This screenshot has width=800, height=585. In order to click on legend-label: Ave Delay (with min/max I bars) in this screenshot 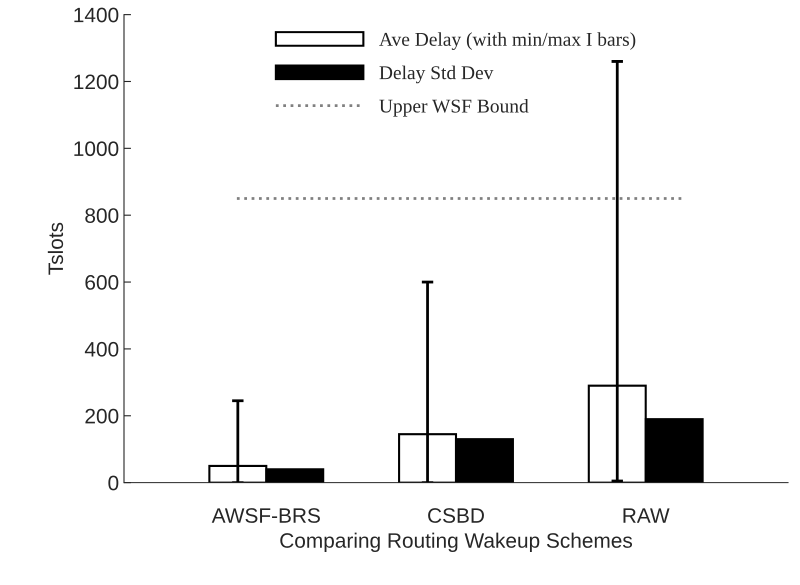, I will do `click(507, 41)`.